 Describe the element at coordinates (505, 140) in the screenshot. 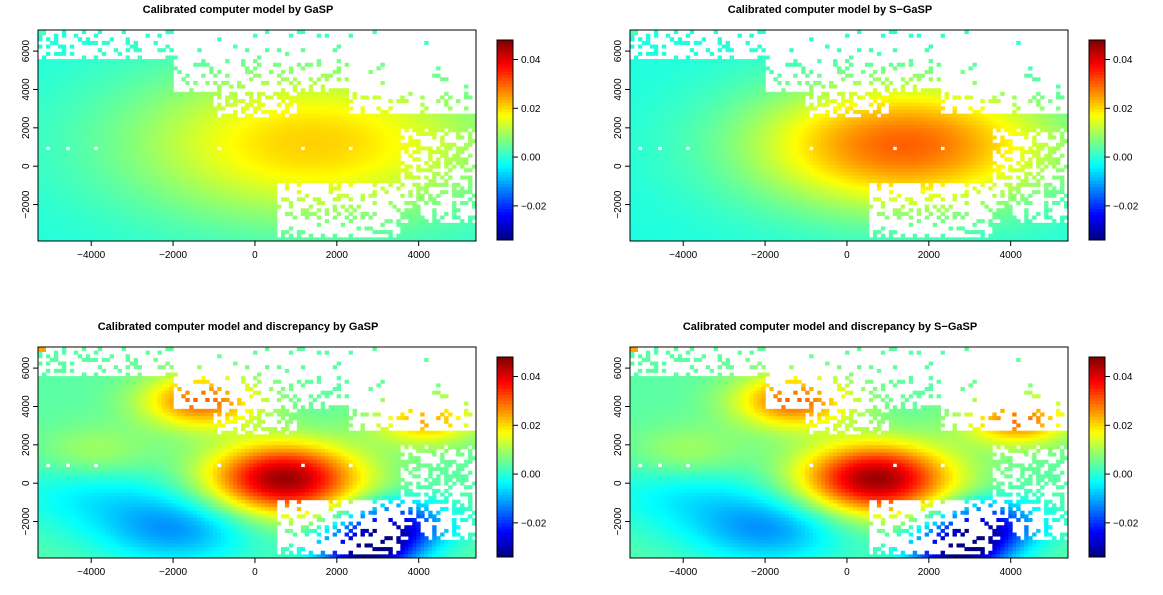

I see `colorbar-frame` at that location.